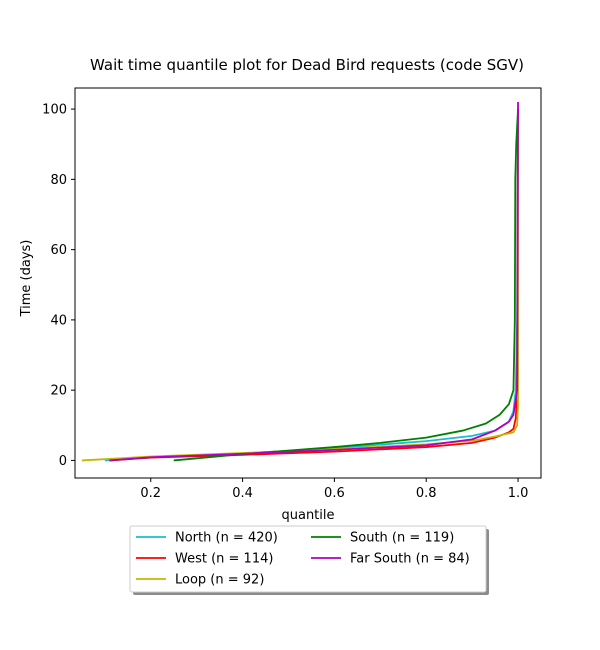 The image size is (600, 650). I want to click on x-tick-label: 0.6, so click(334, 493).